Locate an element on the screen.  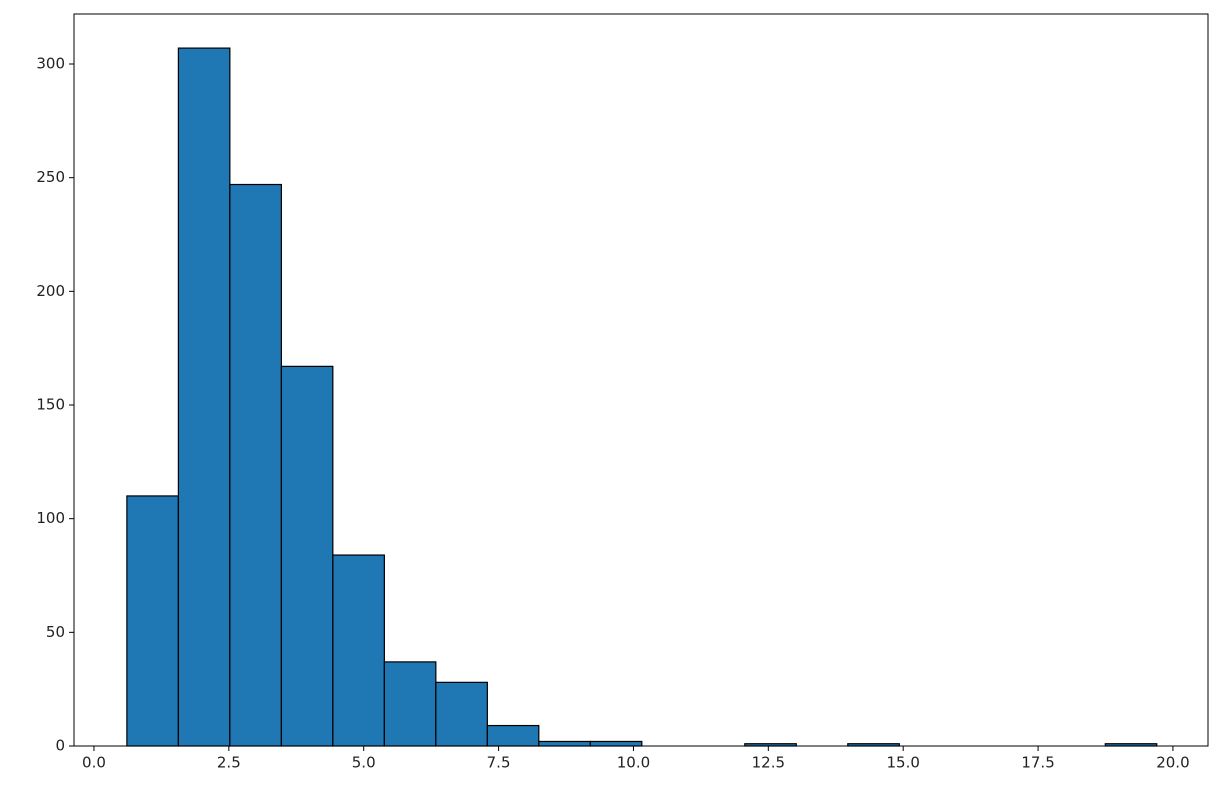
y-tick-label: 100 is located at coordinates (50, 518).